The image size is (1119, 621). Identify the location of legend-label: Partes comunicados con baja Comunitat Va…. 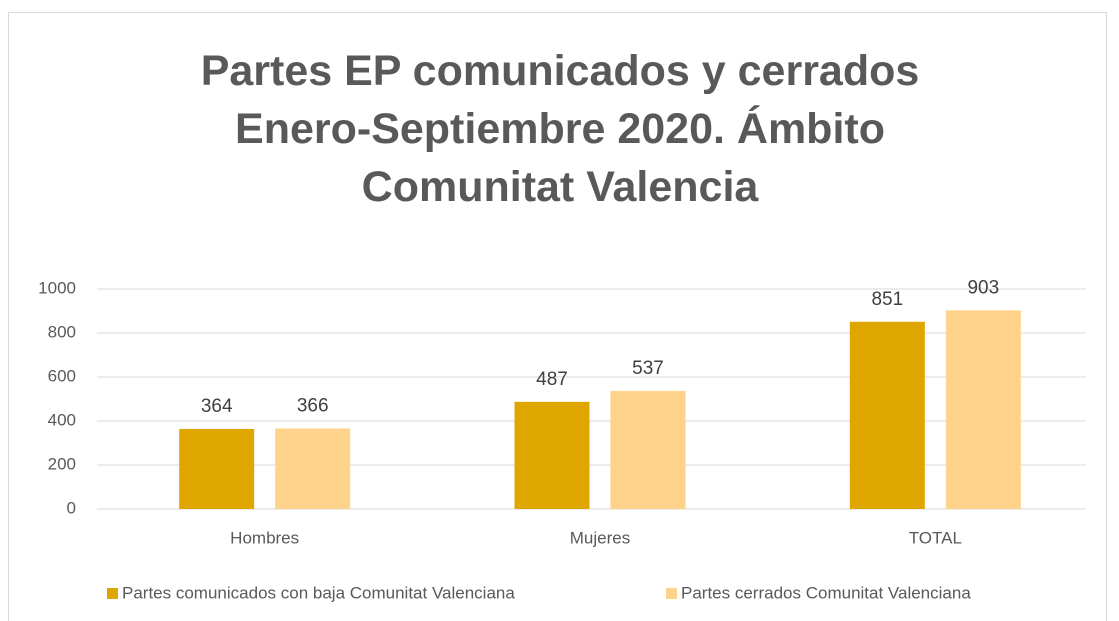
(318, 592).